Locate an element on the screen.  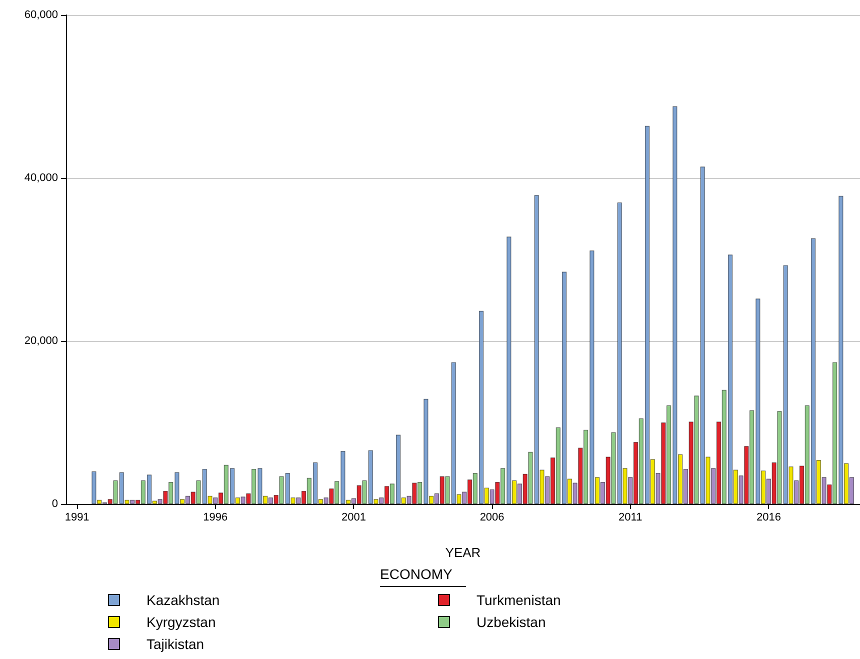
y-tick-label: 20,000 is located at coordinates (41, 341).